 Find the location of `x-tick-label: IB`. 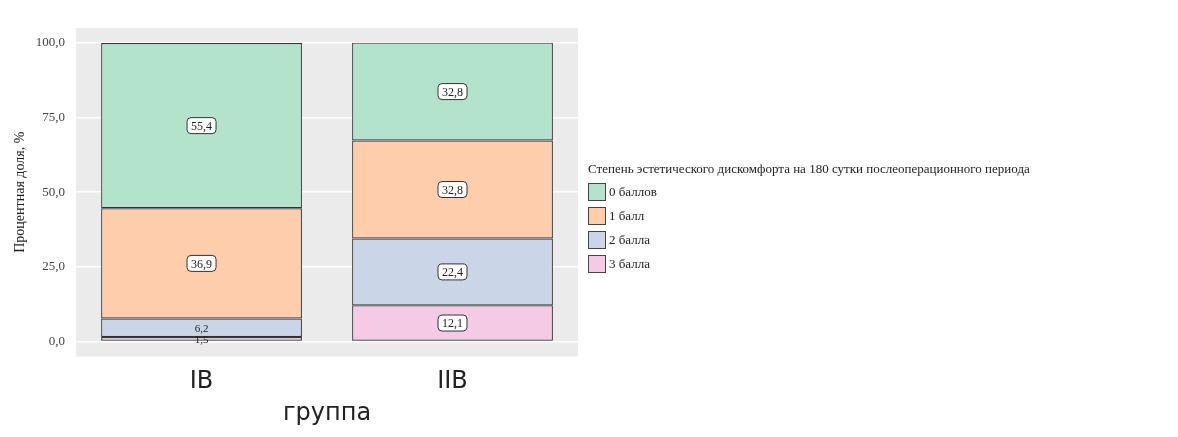

x-tick-label: IB is located at coordinates (201, 380).